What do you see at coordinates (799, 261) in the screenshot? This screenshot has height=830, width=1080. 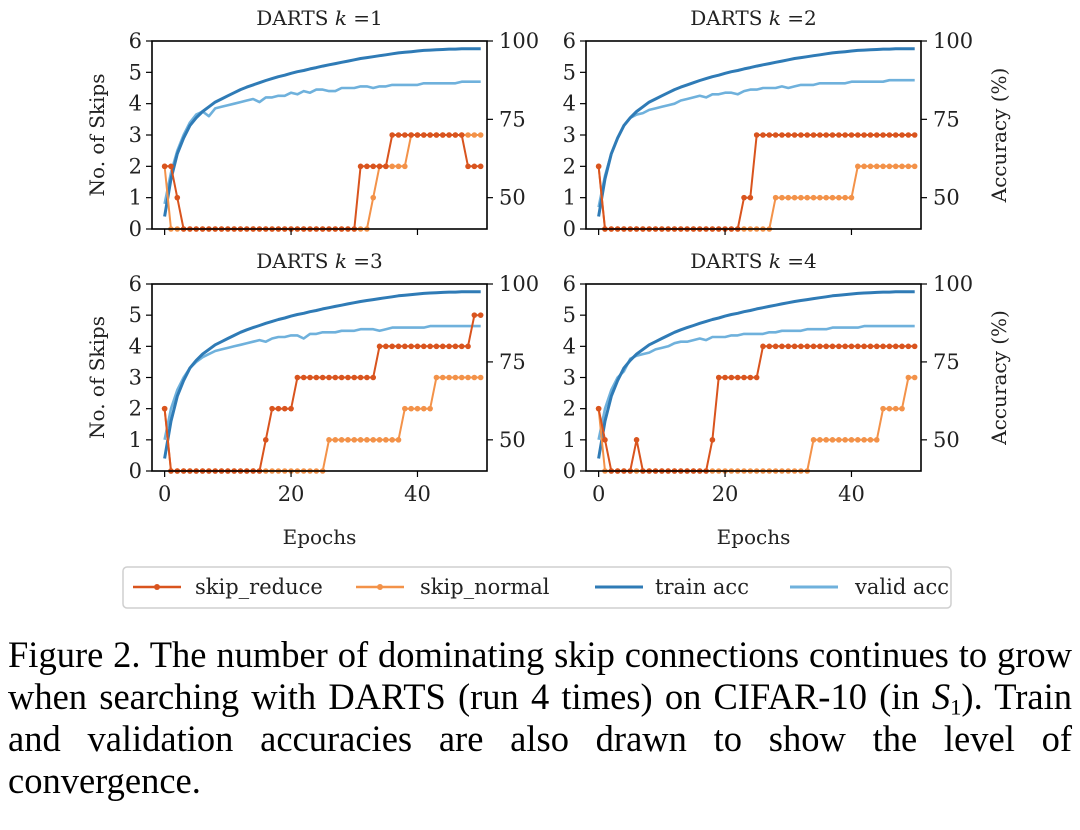 I see `panel-title-value: =4` at bounding box center [799, 261].